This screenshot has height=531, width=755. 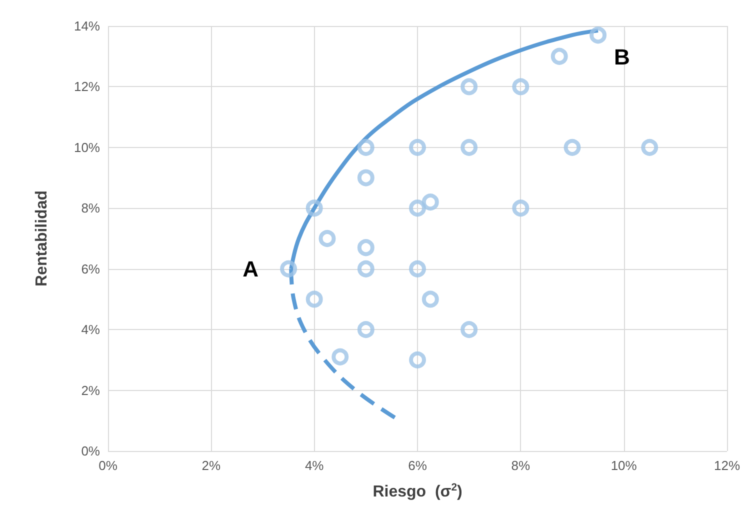 What do you see at coordinates (90, 390) in the screenshot?
I see `y-tick-label: 2%` at bounding box center [90, 390].